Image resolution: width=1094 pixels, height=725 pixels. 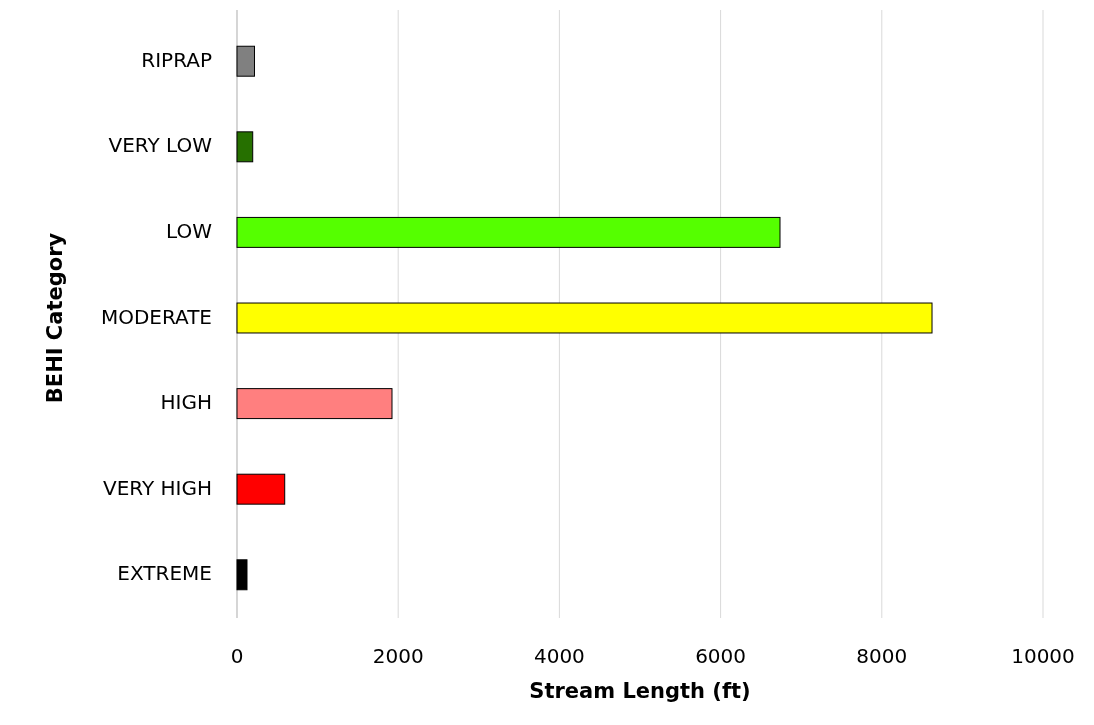 What do you see at coordinates (882, 656) in the screenshot?
I see `x-tick-label: 8000` at bounding box center [882, 656].